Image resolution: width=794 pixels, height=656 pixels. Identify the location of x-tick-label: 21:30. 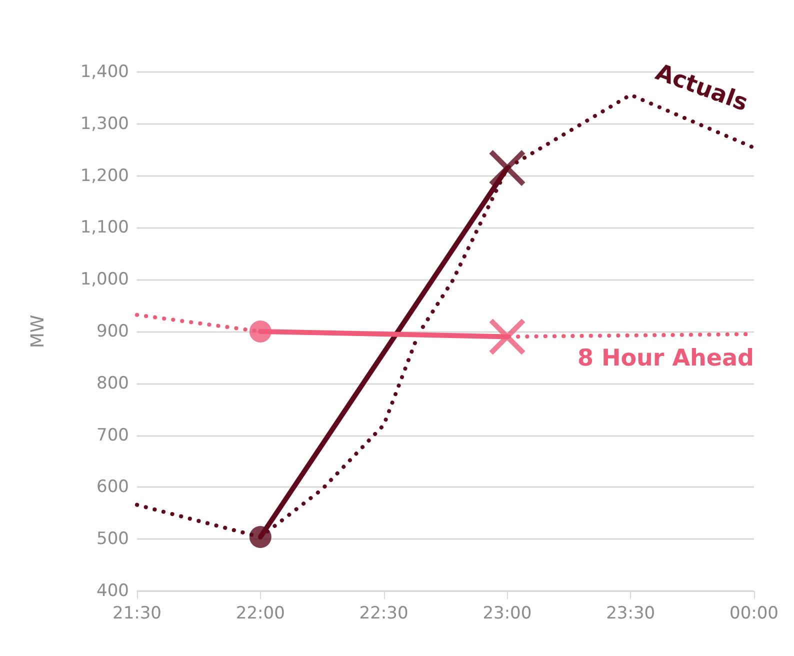
(137, 614).